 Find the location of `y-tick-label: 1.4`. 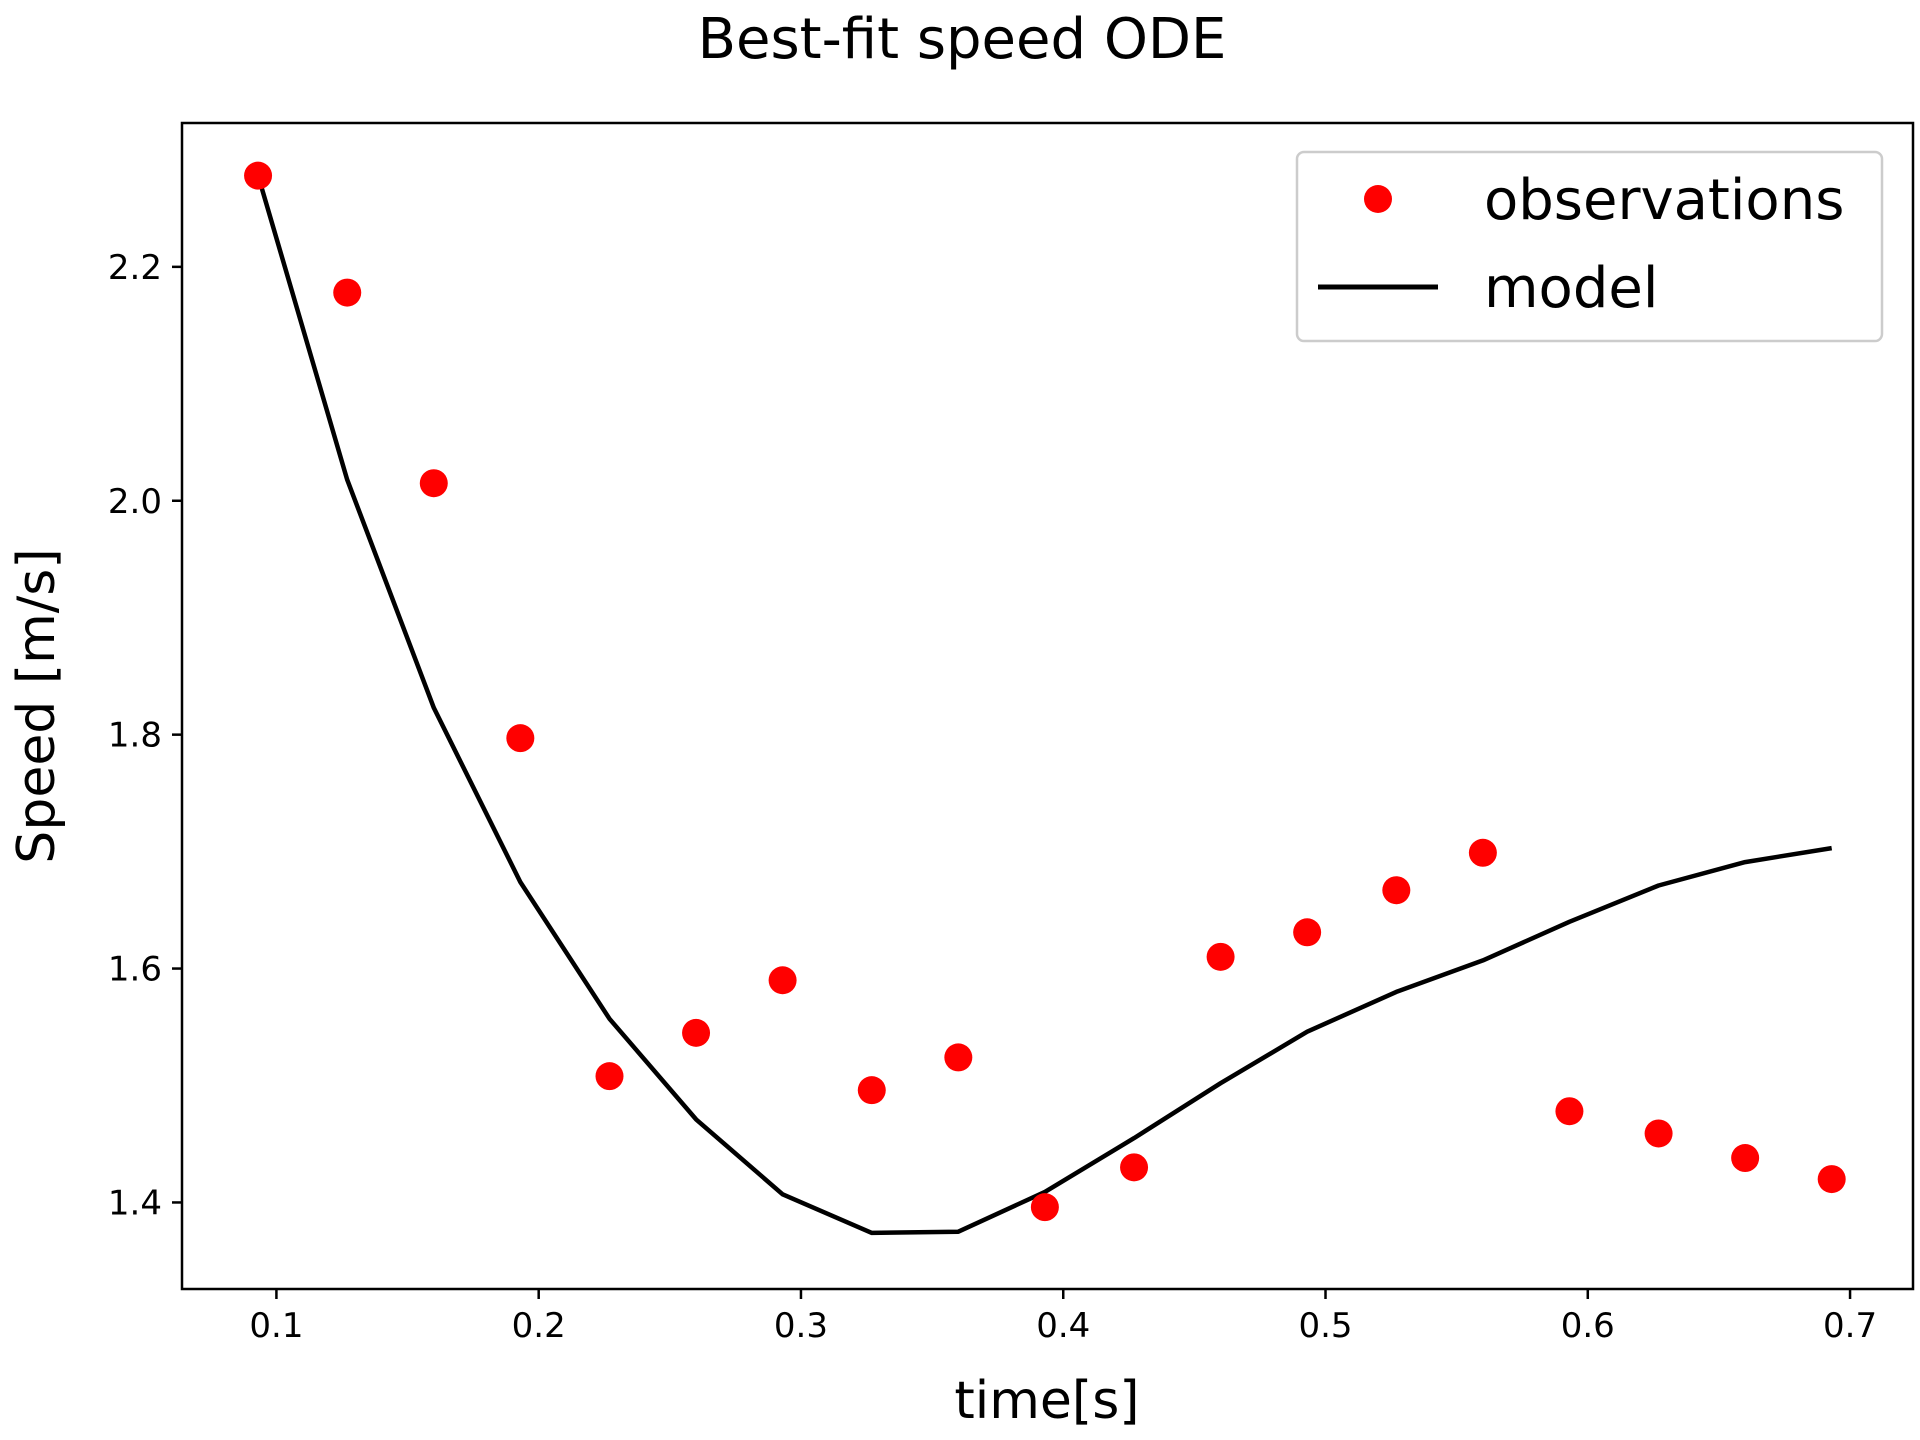

y-tick-label: 1.4 is located at coordinates (135, 1203).